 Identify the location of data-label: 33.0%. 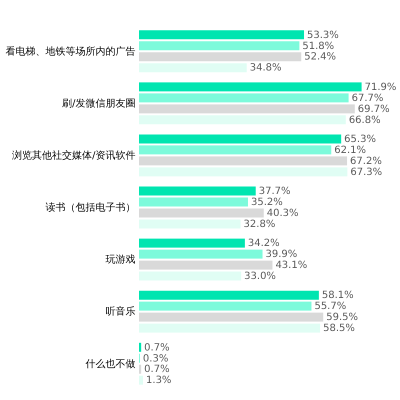
(260, 276).